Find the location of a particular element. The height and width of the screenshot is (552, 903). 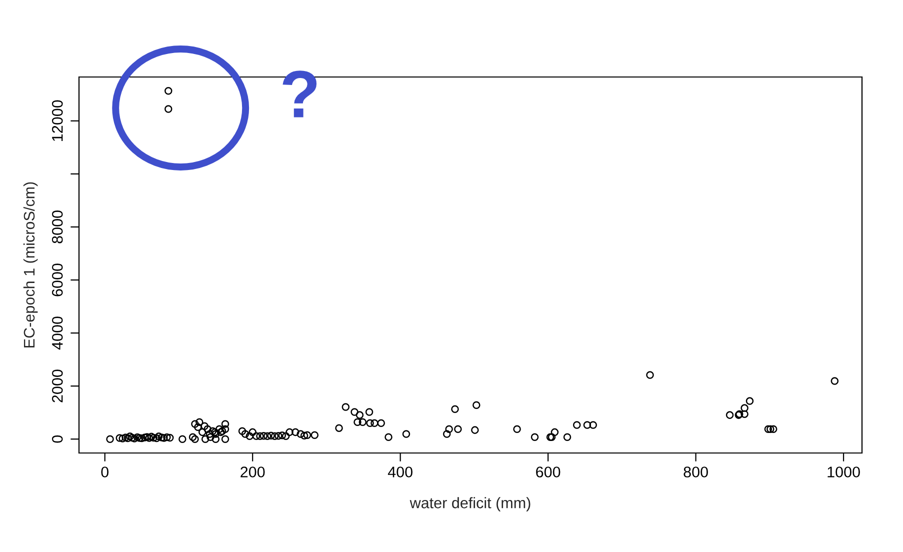

x-tick-label: 200 is located at coordinates (252, 472).